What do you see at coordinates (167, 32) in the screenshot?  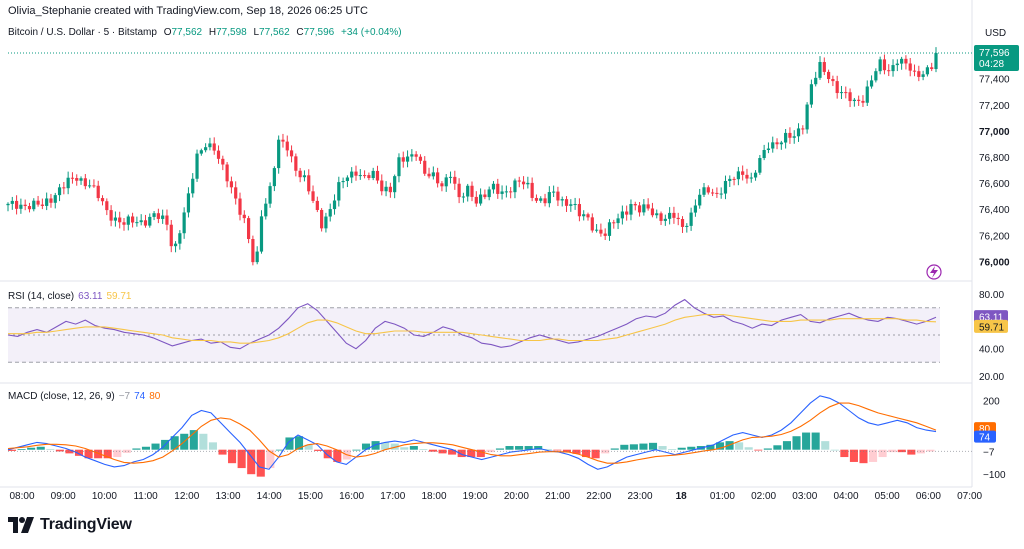 I see `open-label: O` at bounding box center [167, 32].